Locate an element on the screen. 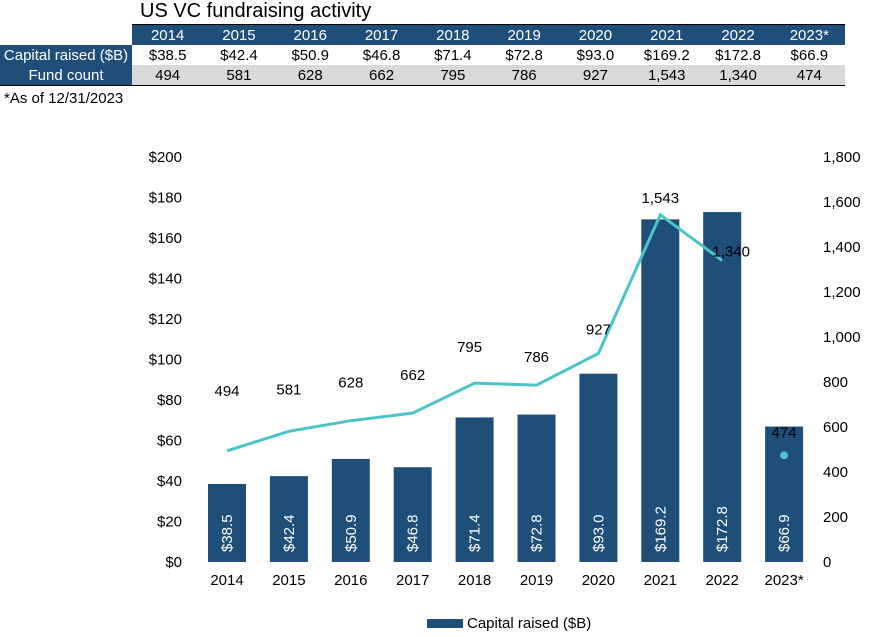 This screenshot has width=879, height=637. table-header-year: 2016 is located at coordinates (310, 34).